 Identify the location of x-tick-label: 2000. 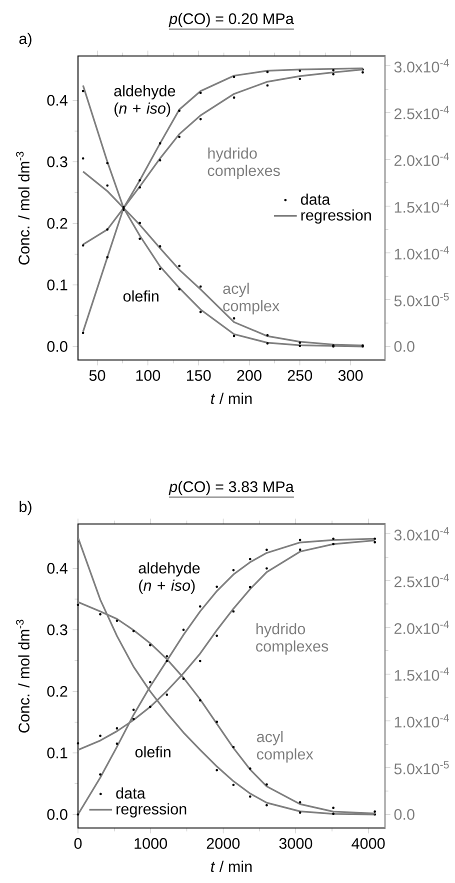
(223, 843).